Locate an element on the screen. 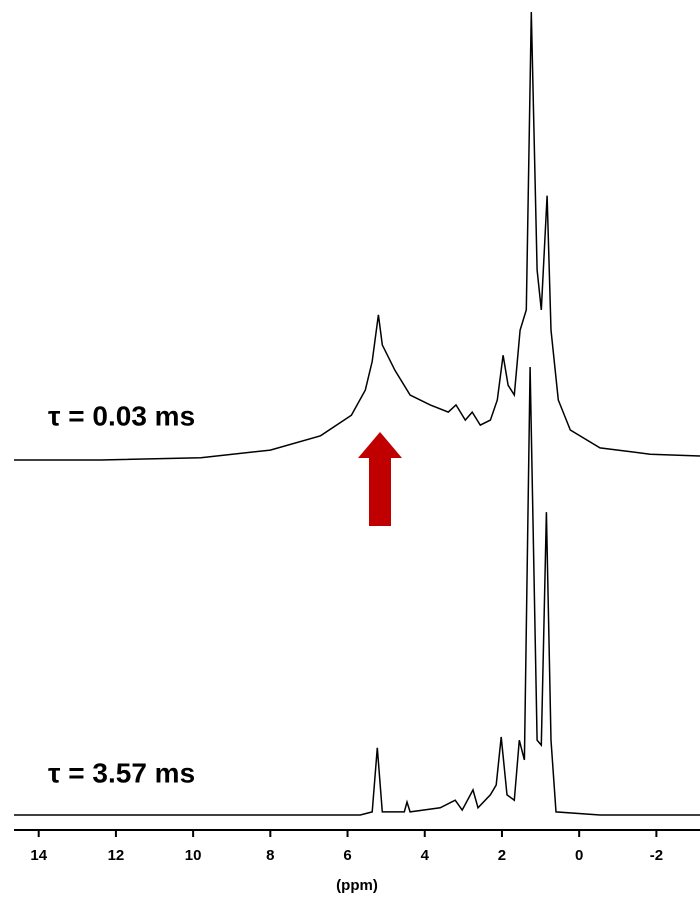 This screenshot has height=906, width=700. x-tick-label: 14 is located at coordinates (38, 855).